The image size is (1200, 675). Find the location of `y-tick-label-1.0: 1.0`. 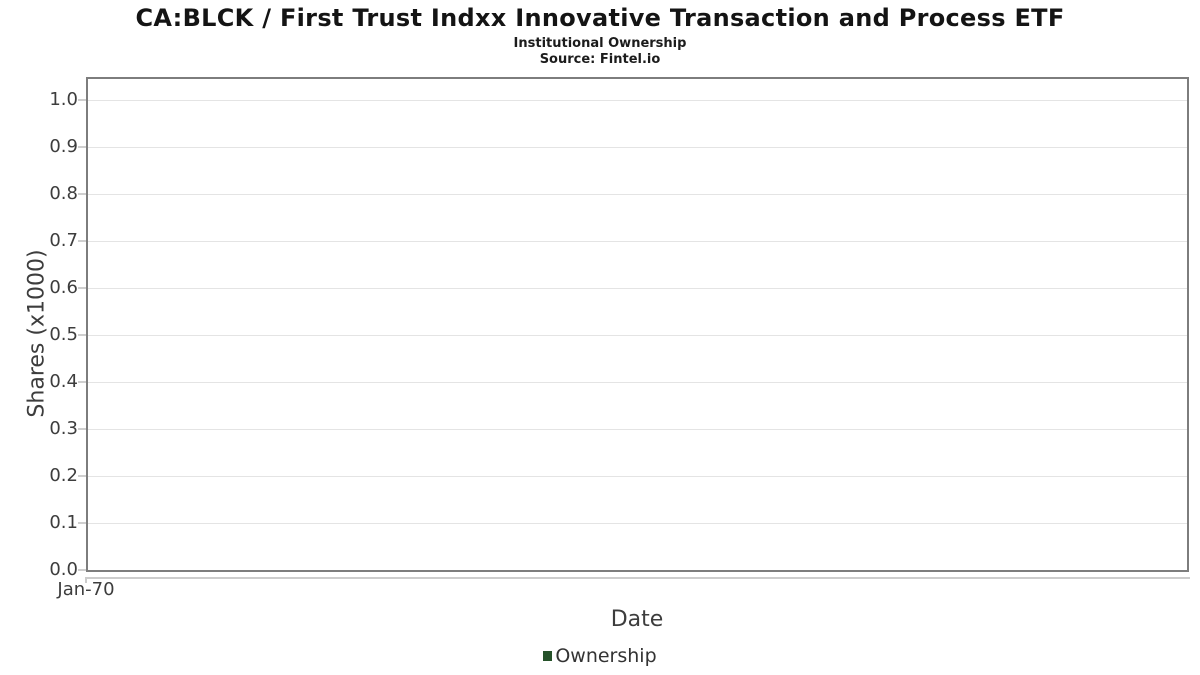

y-tick-label-1.0: 1.0 is located at coordinates (63, 99).